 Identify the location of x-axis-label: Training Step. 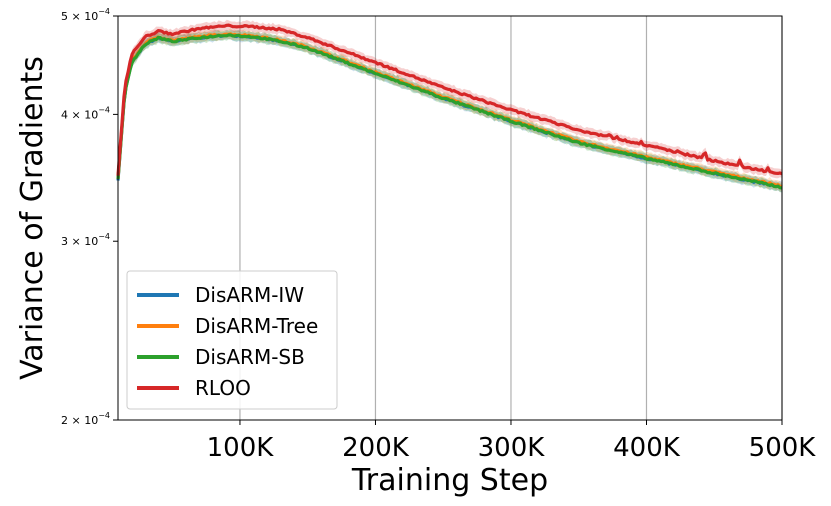
(449, 480).